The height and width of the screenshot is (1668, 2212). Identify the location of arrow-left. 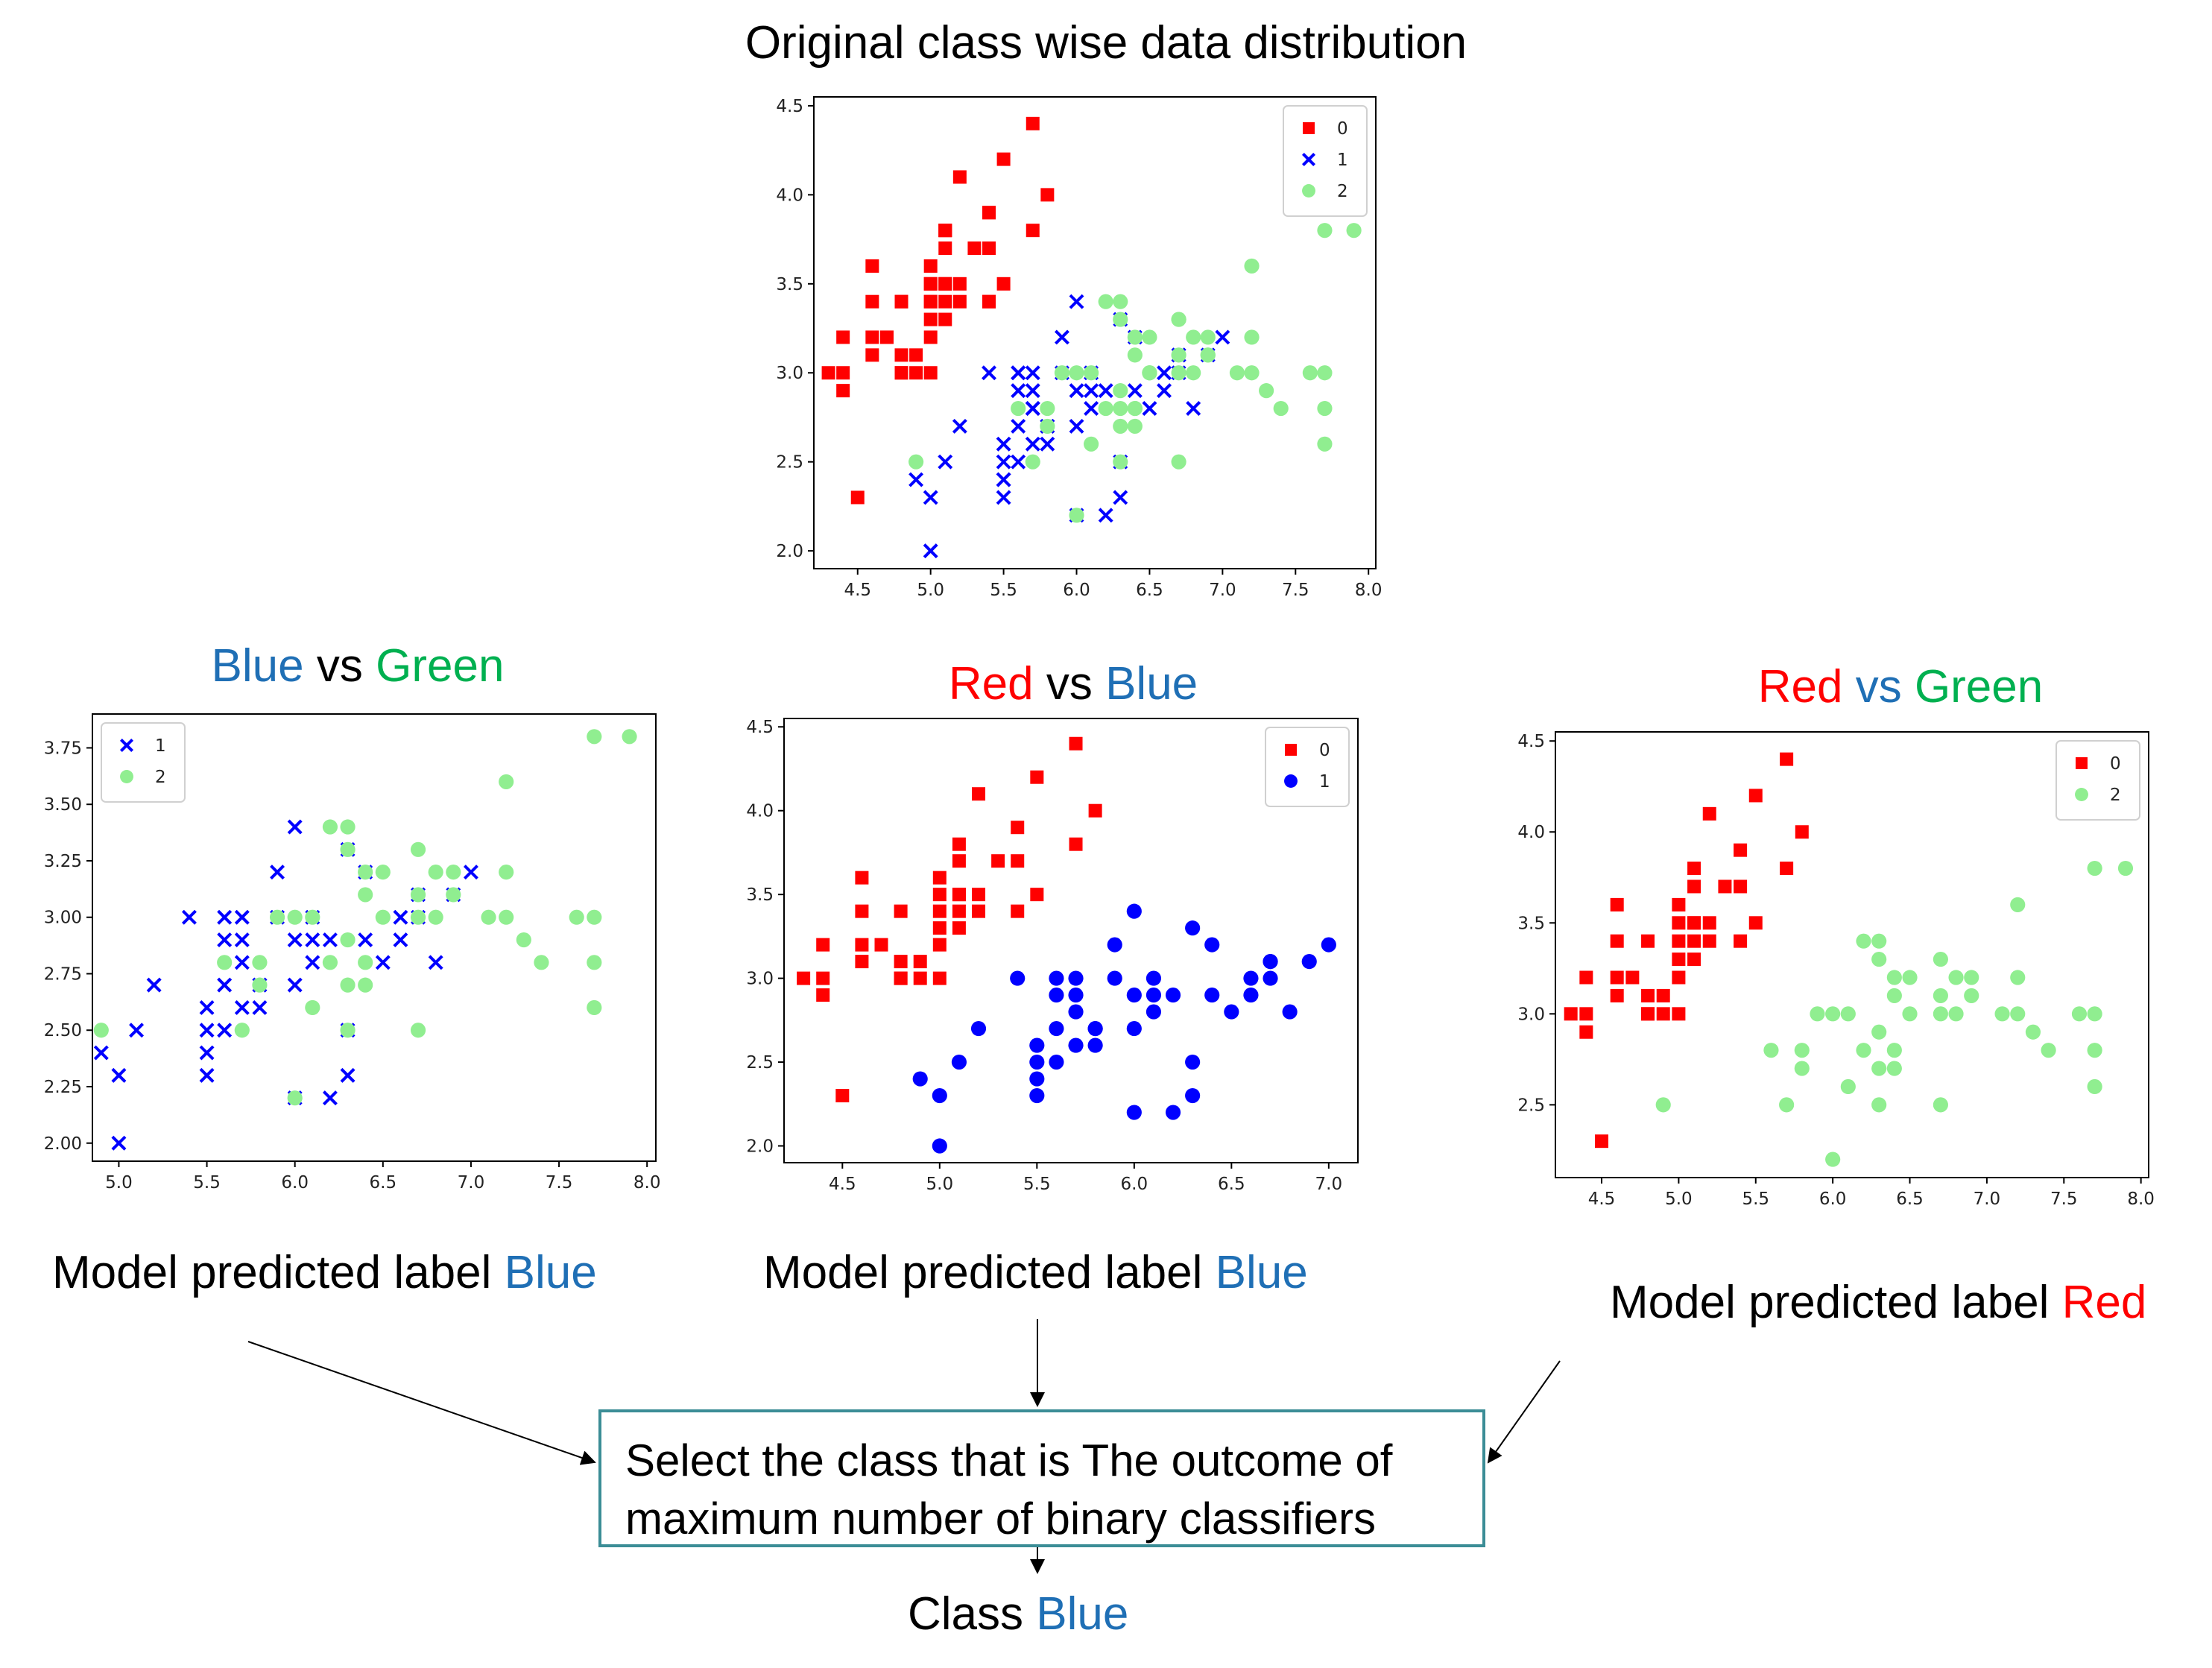
(421, 1403).